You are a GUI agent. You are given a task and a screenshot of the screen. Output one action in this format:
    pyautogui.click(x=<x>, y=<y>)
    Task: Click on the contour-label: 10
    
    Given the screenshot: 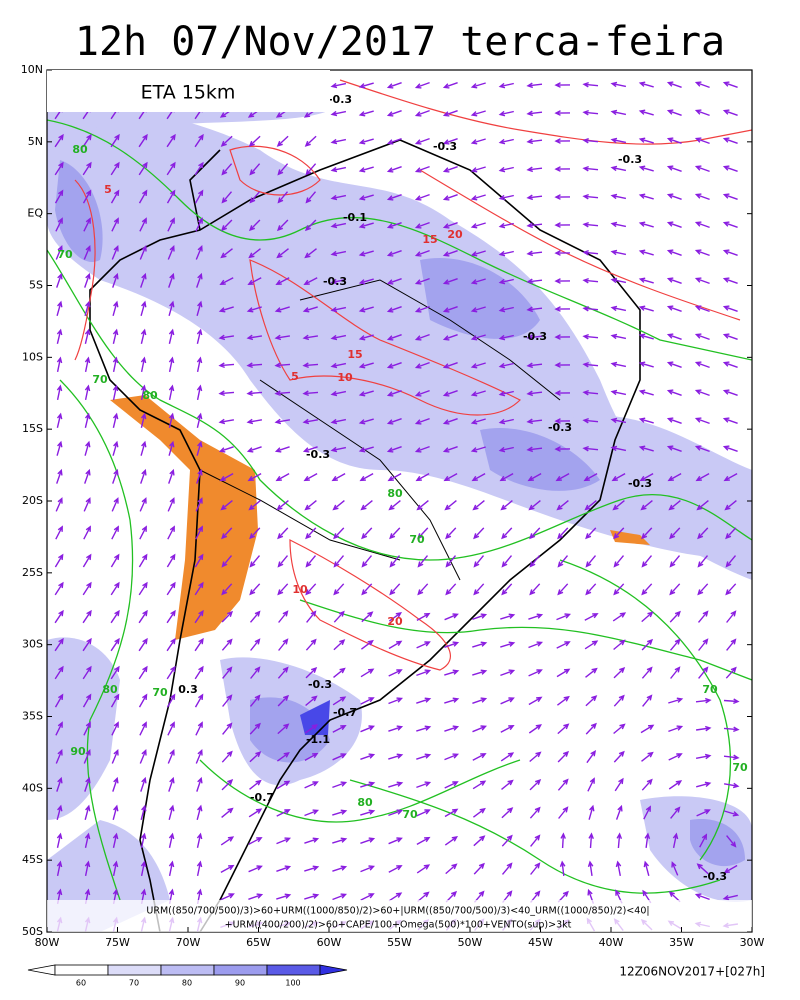 What is the action you would take?
    pyautogui.click(x=300, y=589)
    